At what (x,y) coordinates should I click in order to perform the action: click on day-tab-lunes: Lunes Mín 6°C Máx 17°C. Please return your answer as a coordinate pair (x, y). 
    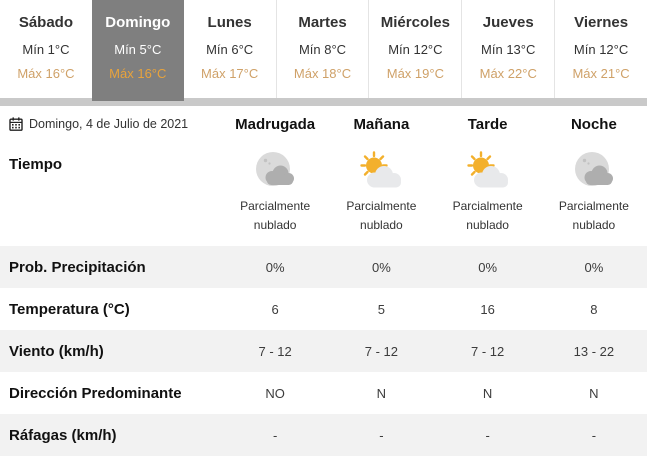
    Looking at the image, I should click on (229, 49).